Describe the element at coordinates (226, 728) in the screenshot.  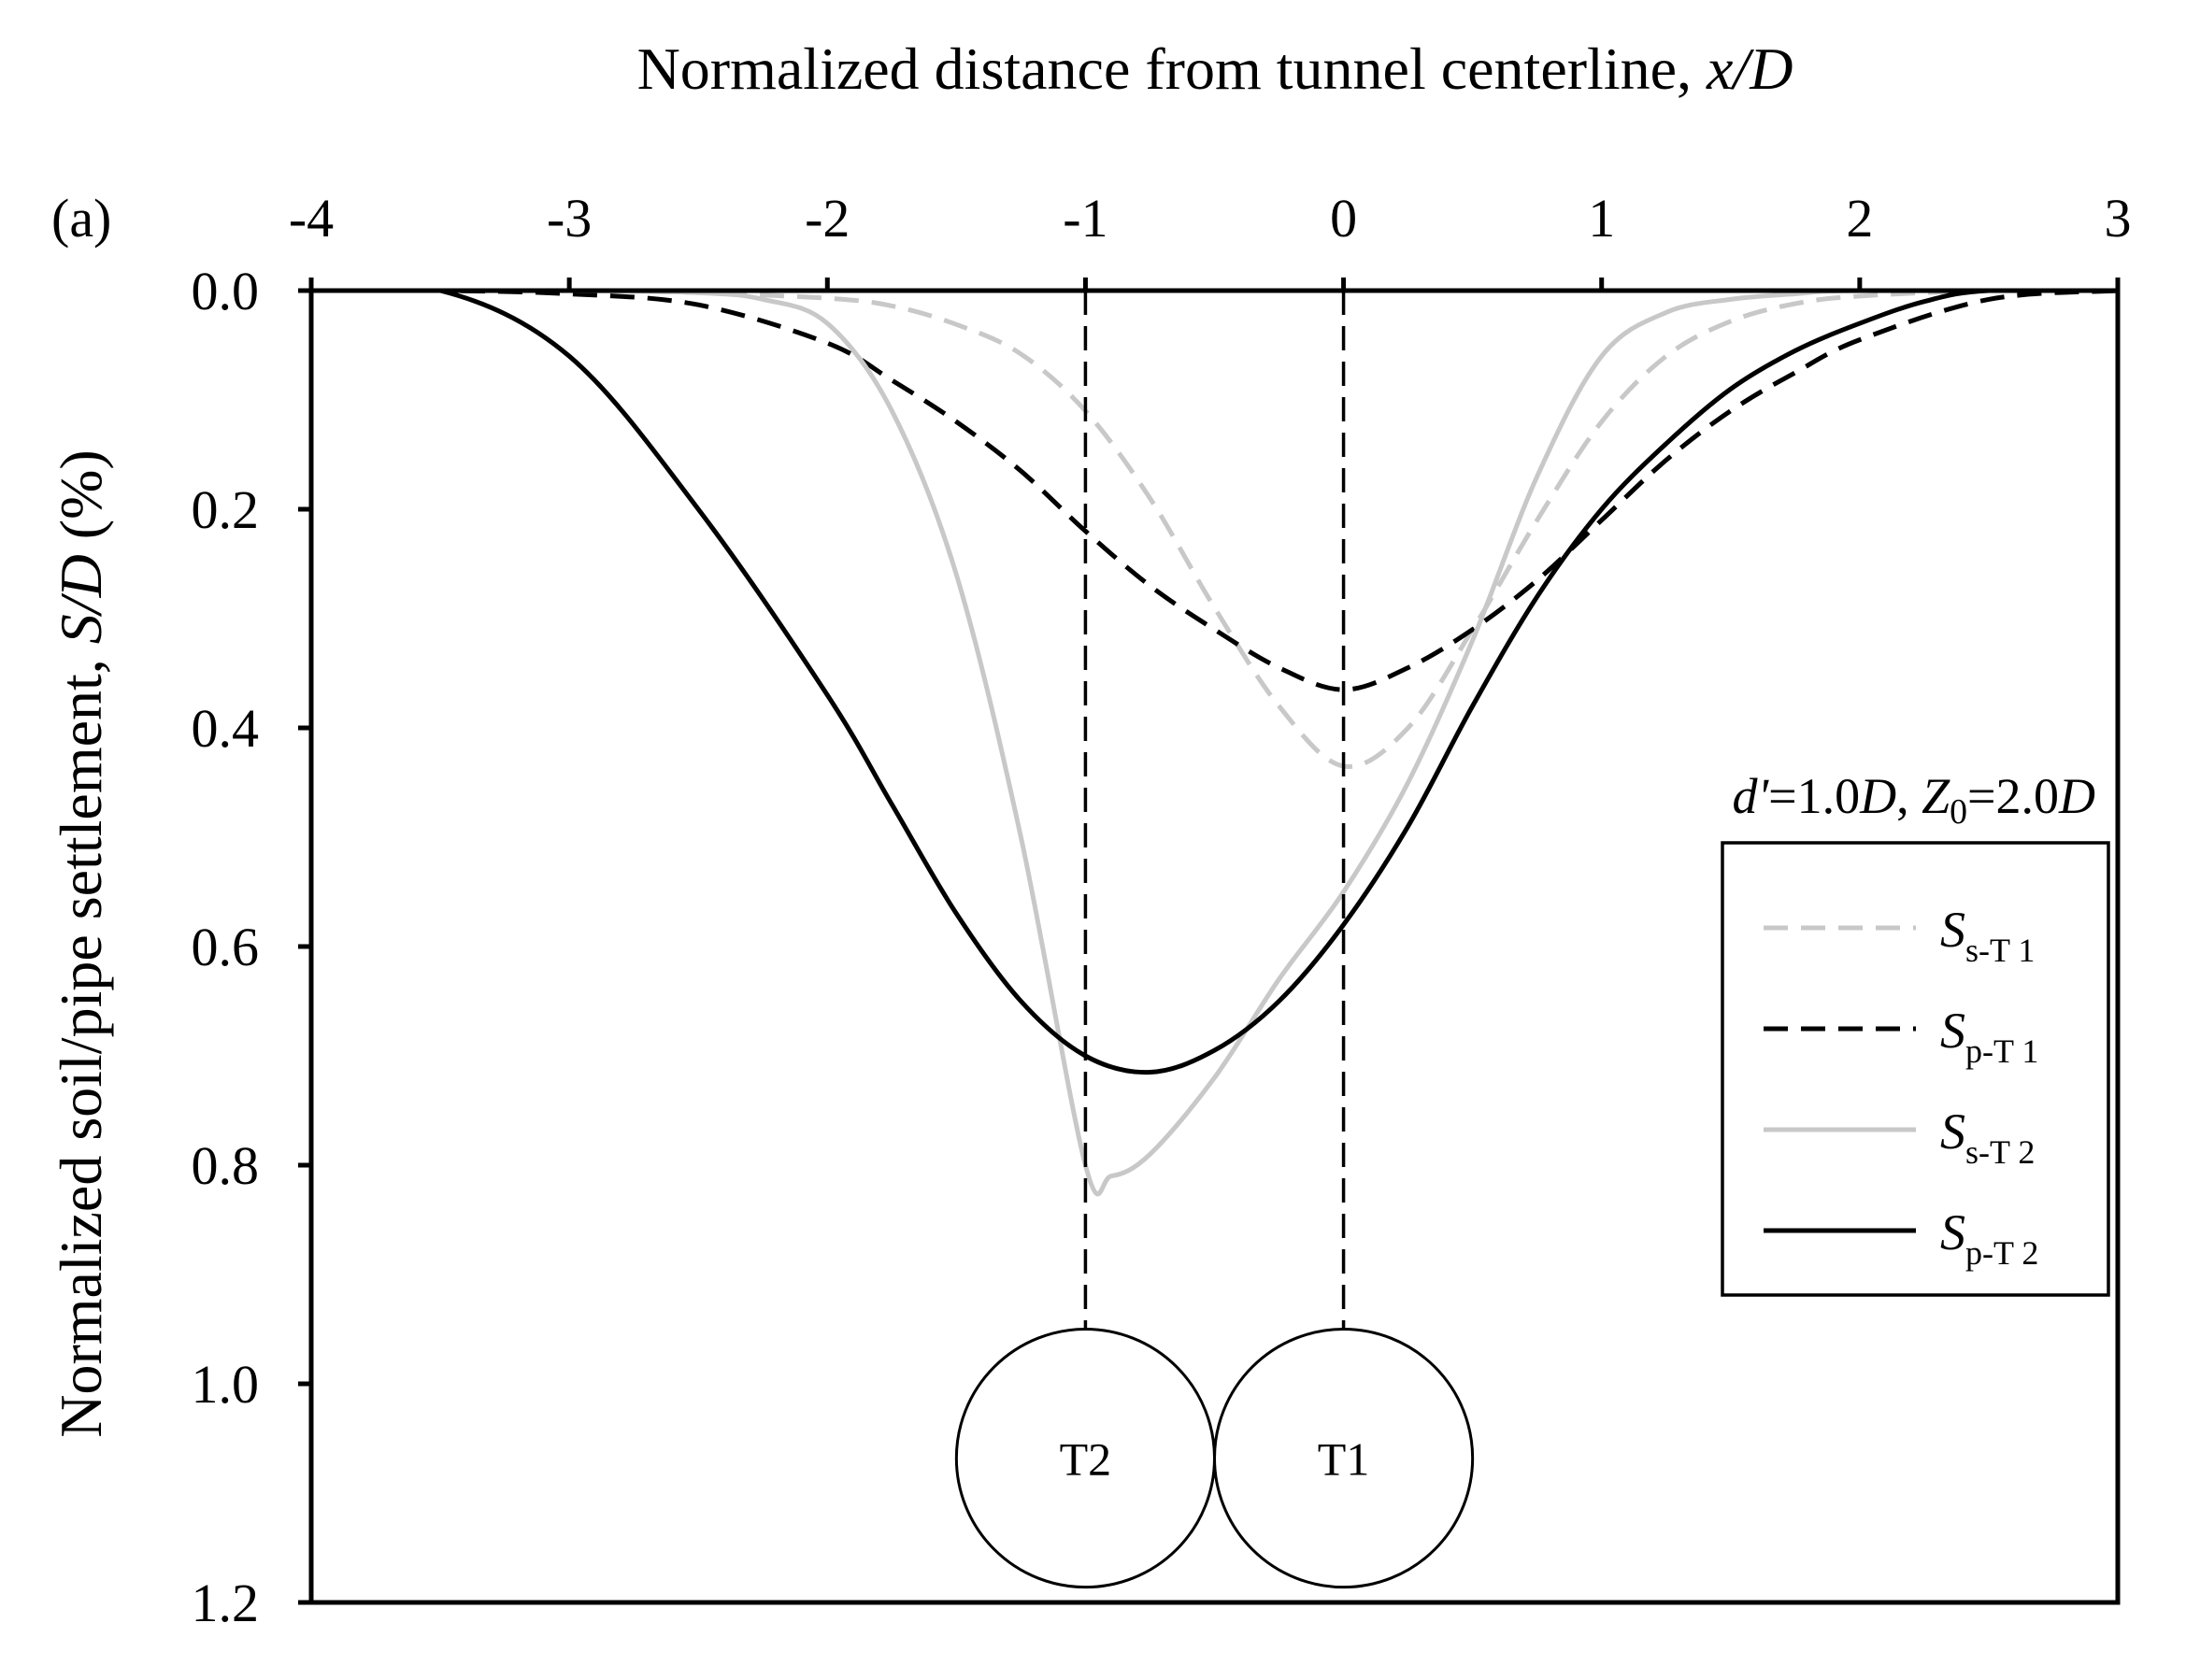
I see `y-tick-label: 0.4` at that location.